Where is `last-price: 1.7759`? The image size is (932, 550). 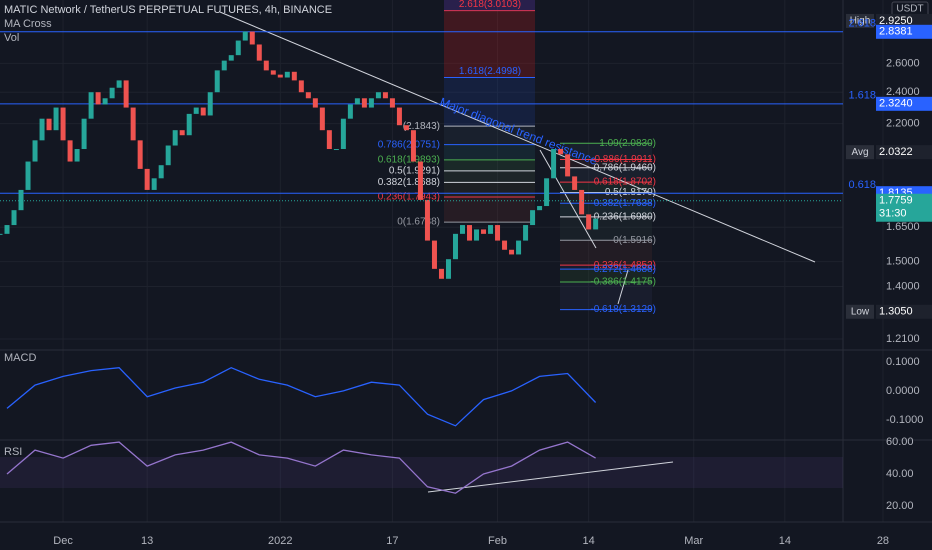 last-price: 1.7759 is located at coordinates (896, 201).